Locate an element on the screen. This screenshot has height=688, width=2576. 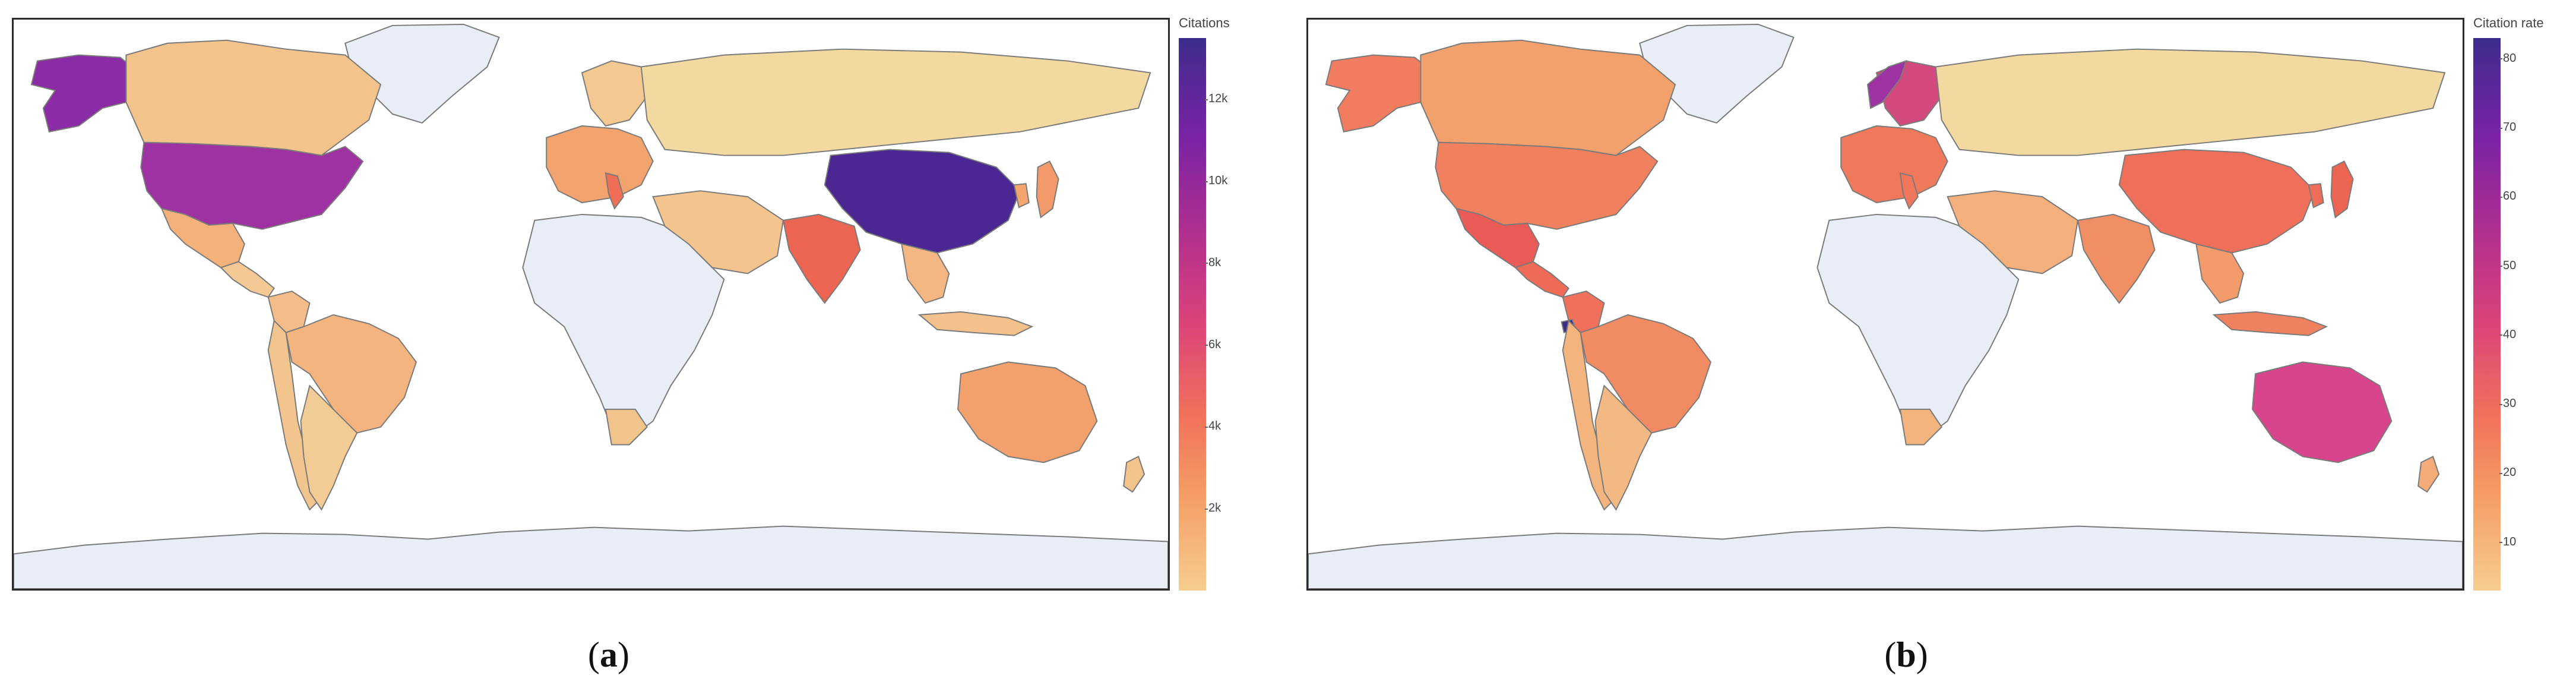
colorbar-tick-label: 70 is located at coordinates (2508, 128).